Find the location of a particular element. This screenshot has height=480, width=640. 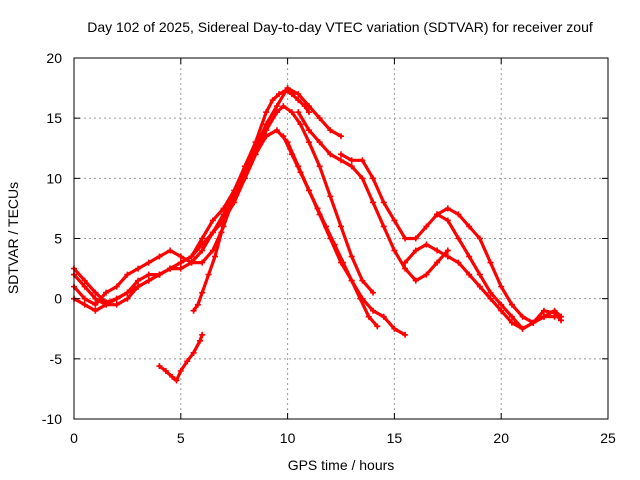

series-track-e is located at coordinates (330, 231).